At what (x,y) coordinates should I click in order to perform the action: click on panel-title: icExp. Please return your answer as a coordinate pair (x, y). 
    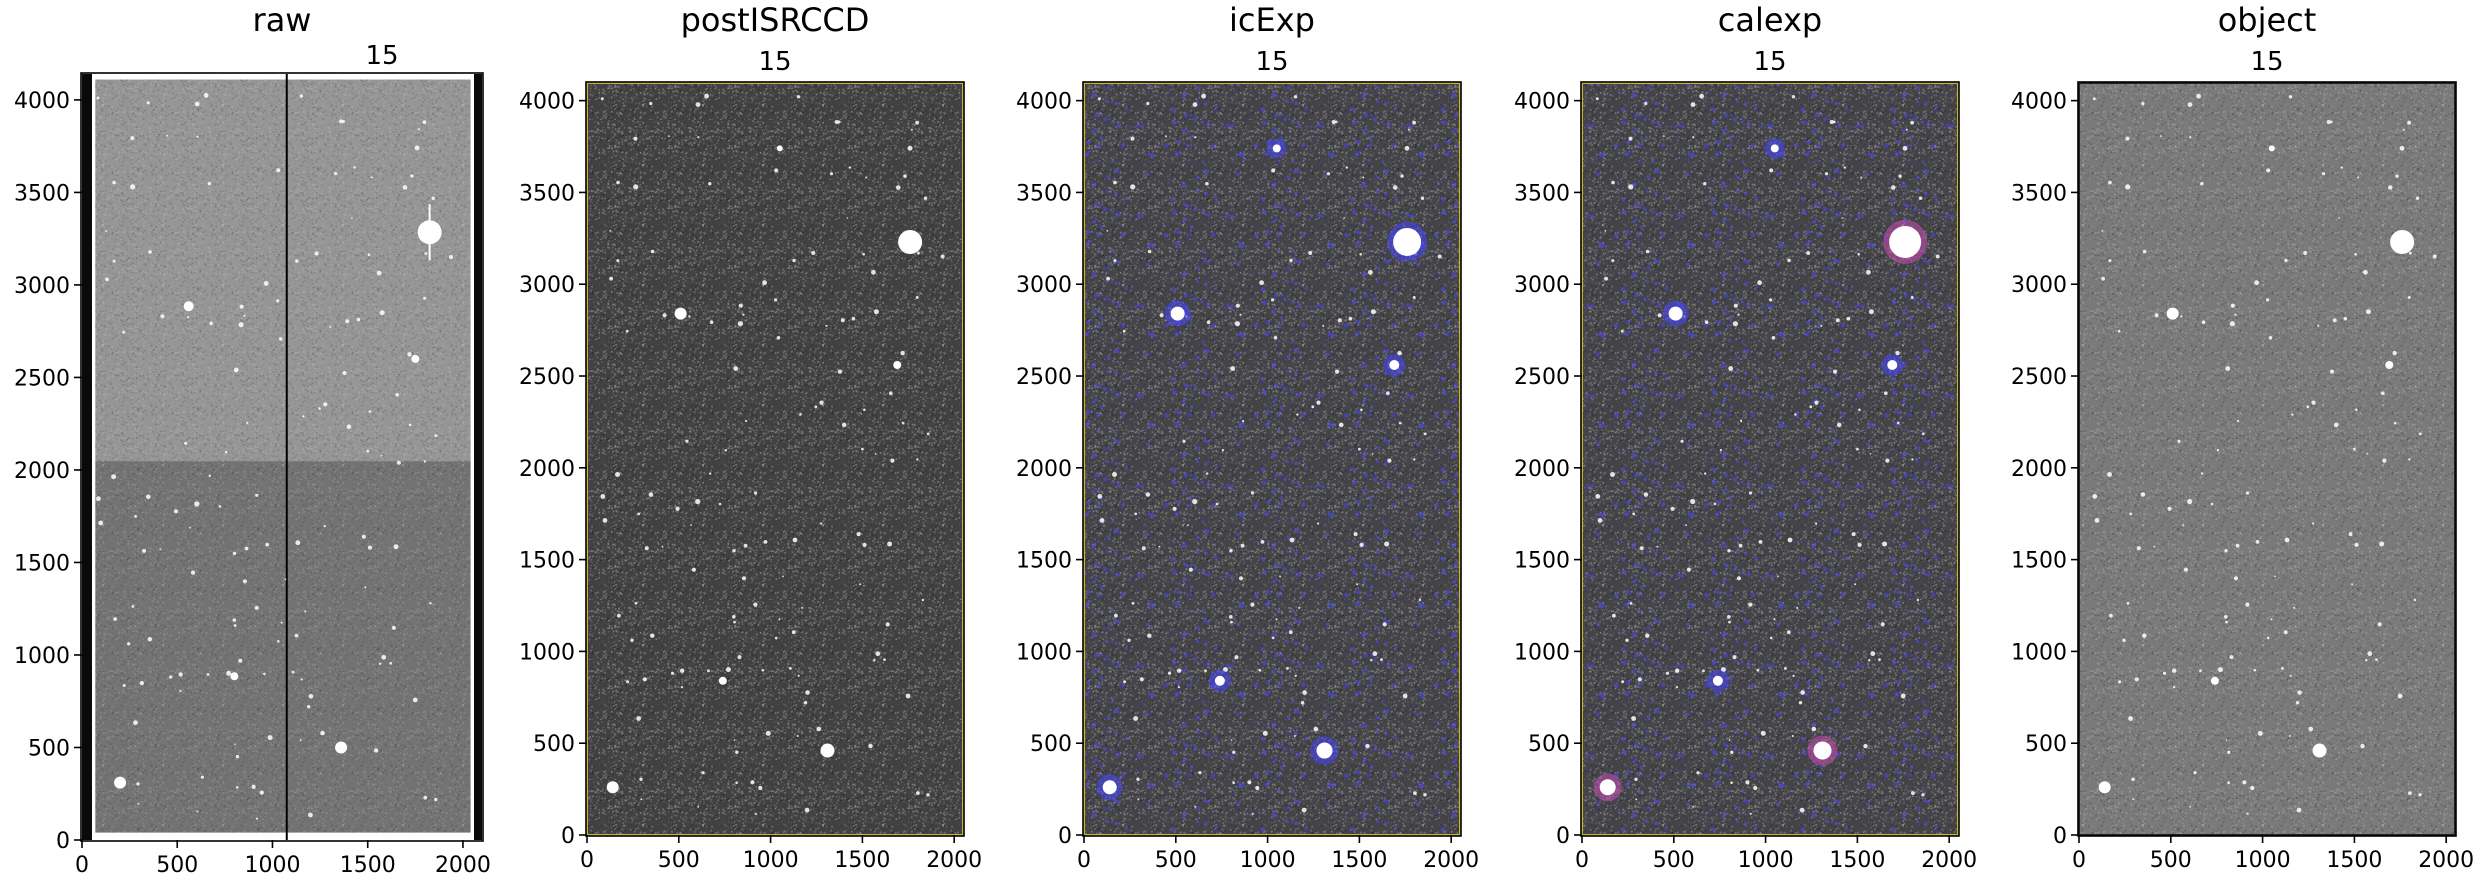
    Looking at the image, I should click on (1272, 20).